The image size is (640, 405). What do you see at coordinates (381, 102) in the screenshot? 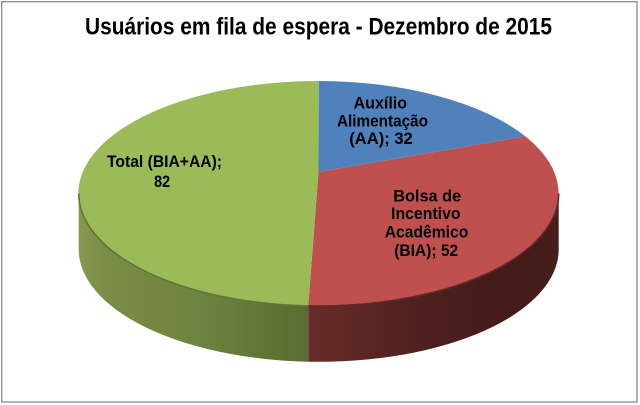
I see `svg-text: Auxílio` at bounding box center [381, 102].